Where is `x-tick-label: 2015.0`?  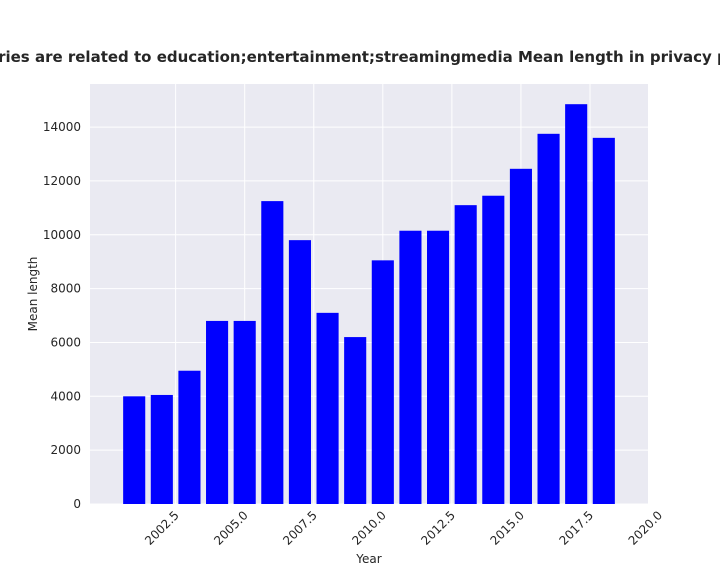 x-tick-label: 2015.0 is located at coordinates (507, 528).